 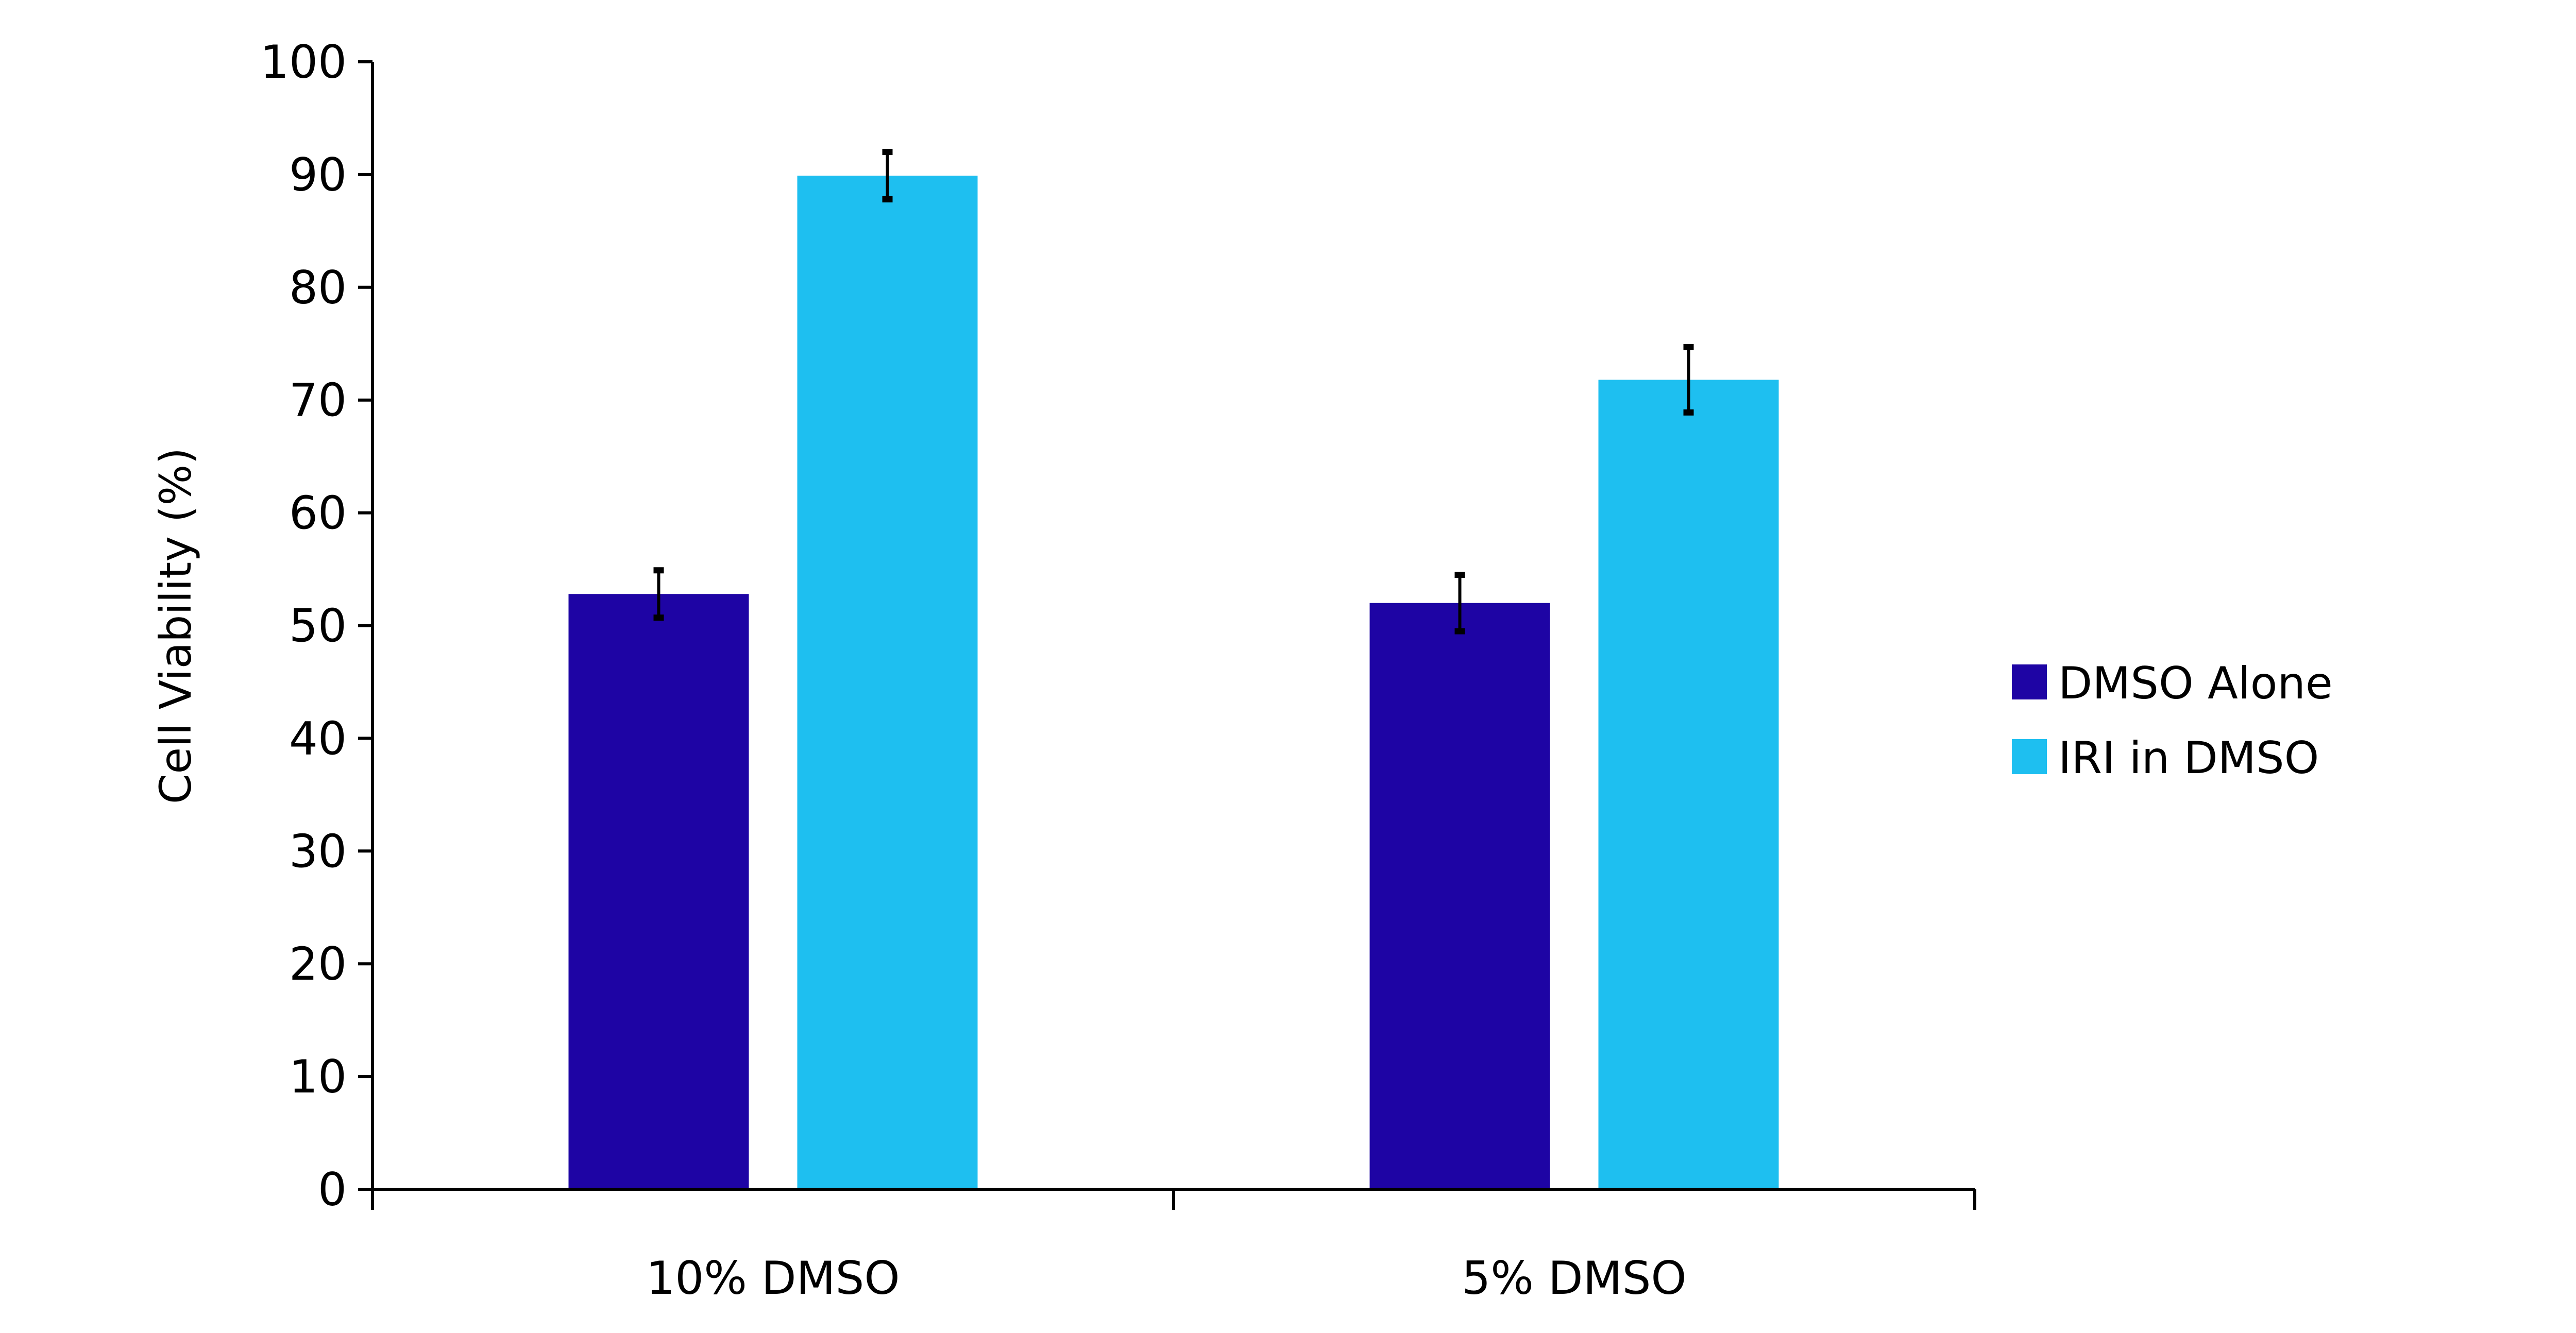 What do you see at coordinates (318, 851) in the screenshot?
I see `y-tick-label: 30` at bounding box center [318, 851].